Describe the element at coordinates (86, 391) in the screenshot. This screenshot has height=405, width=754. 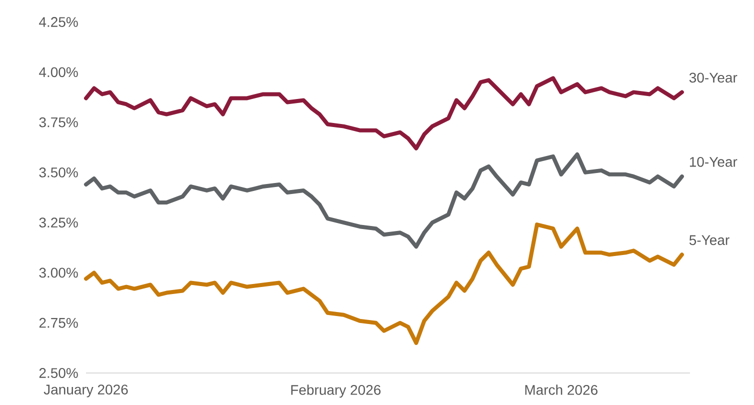
I see `x-tick-label: January 2026` at that location.